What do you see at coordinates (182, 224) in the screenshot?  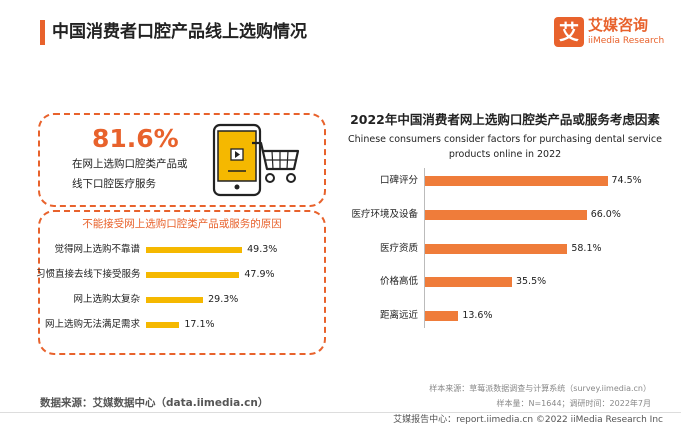 I see `reasons-title: 不能接受网上选购口腔类产品或服务的原因` at bounding box center [182, 224].